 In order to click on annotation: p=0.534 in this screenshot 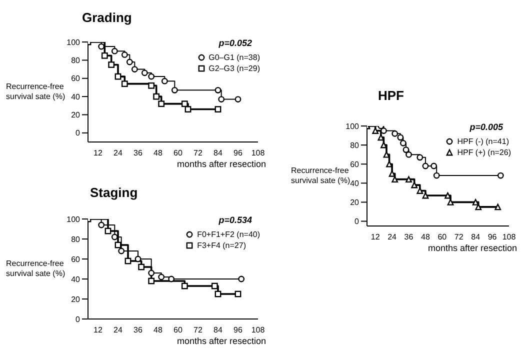, I will do `click(235, 220)`.